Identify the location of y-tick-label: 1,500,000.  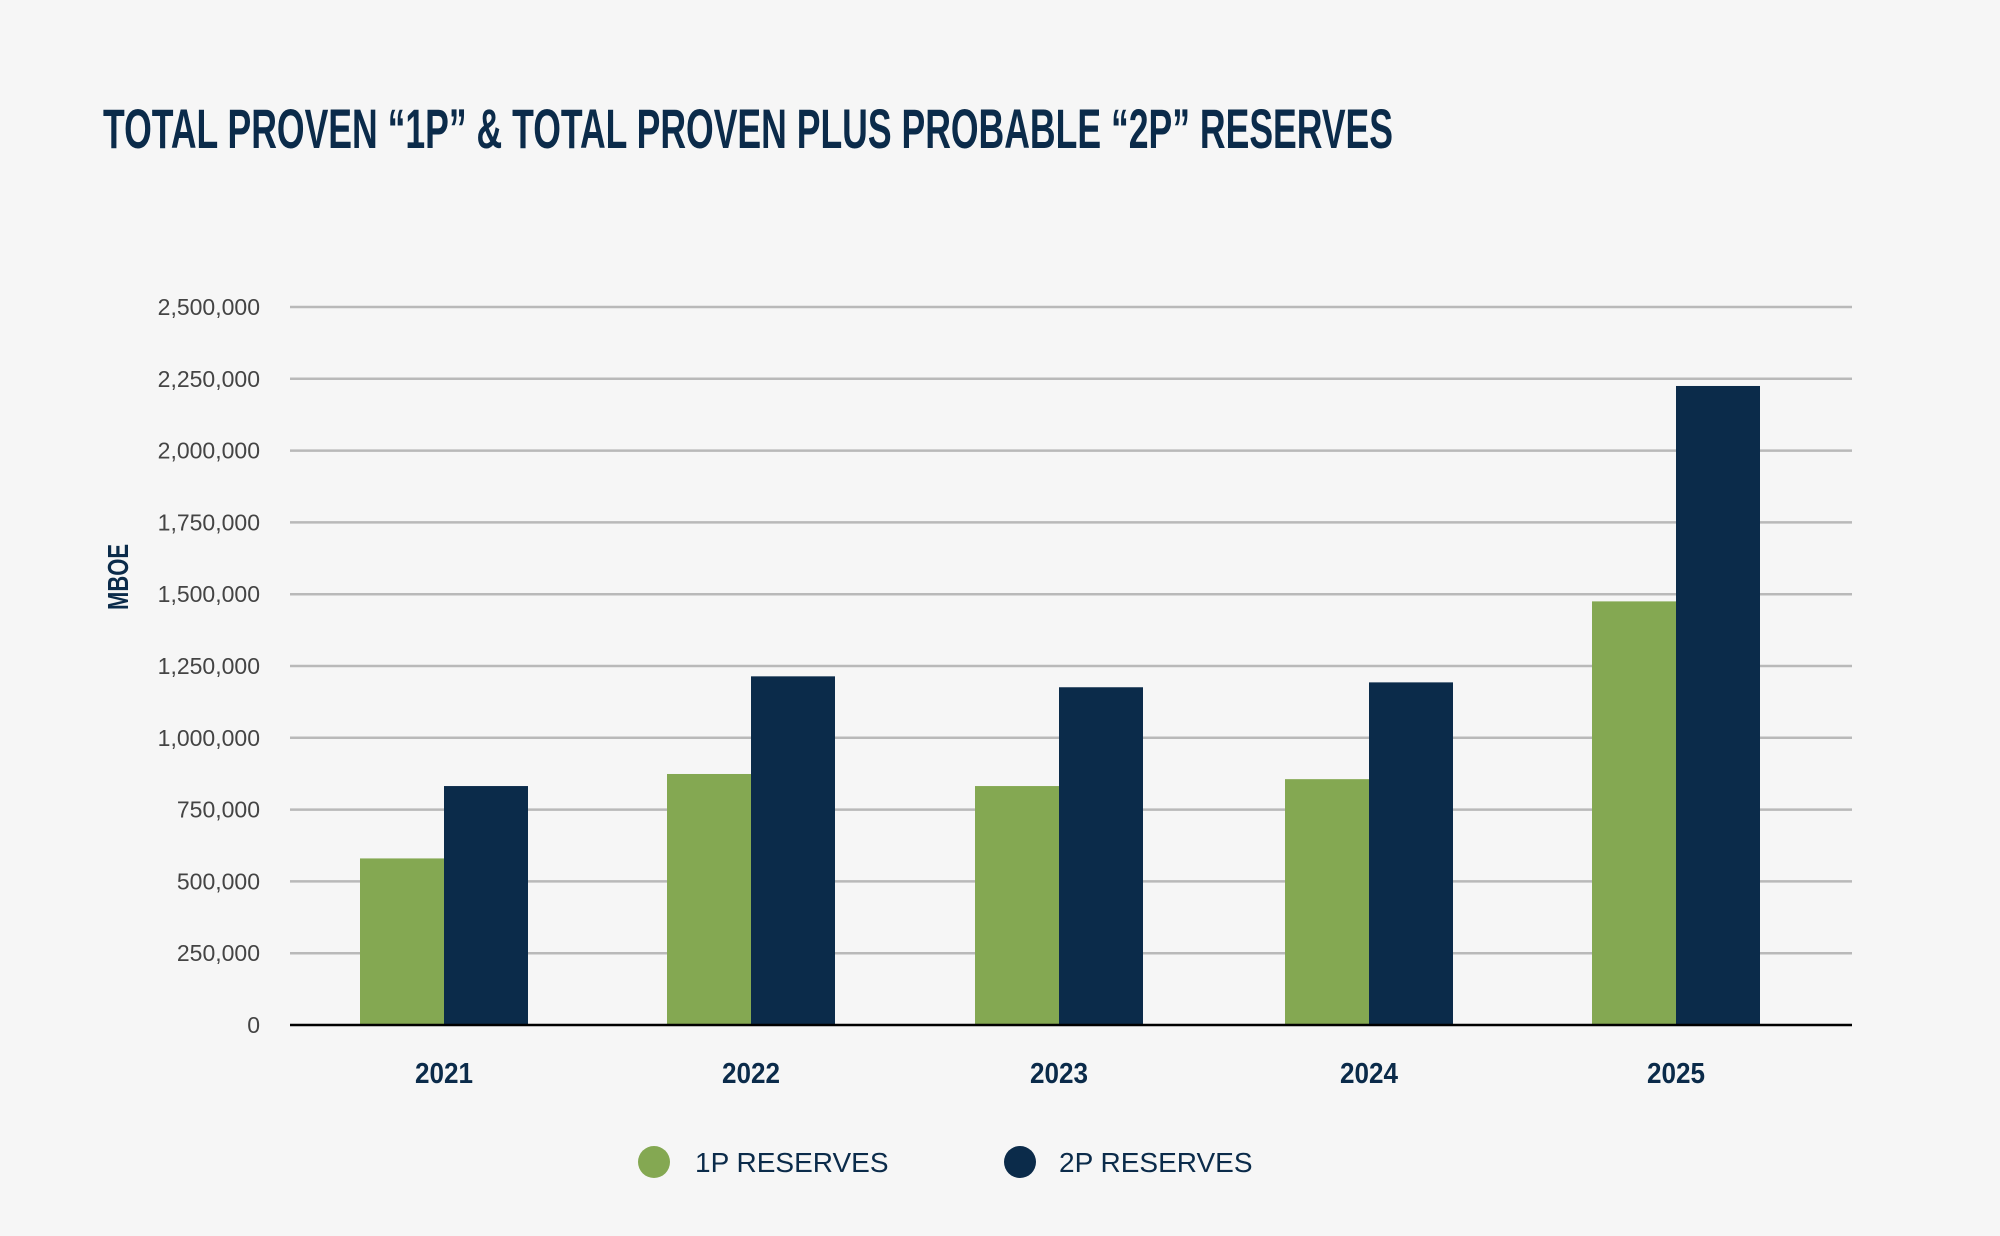
(209, 594).